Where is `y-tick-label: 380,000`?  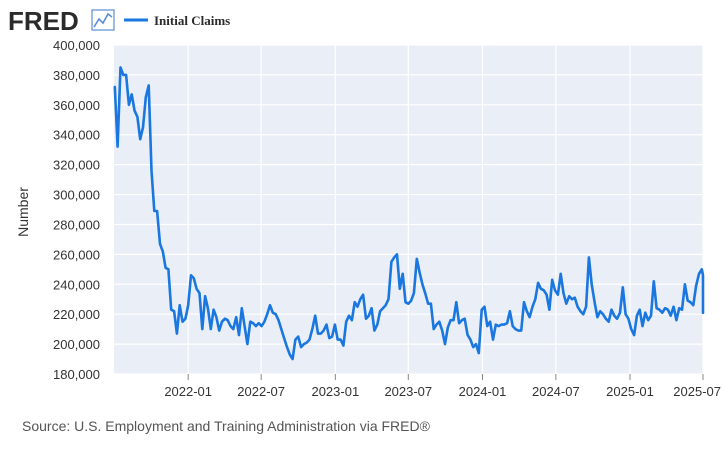 y-tick-label: 380,000 is located at coordinates (76, 75).